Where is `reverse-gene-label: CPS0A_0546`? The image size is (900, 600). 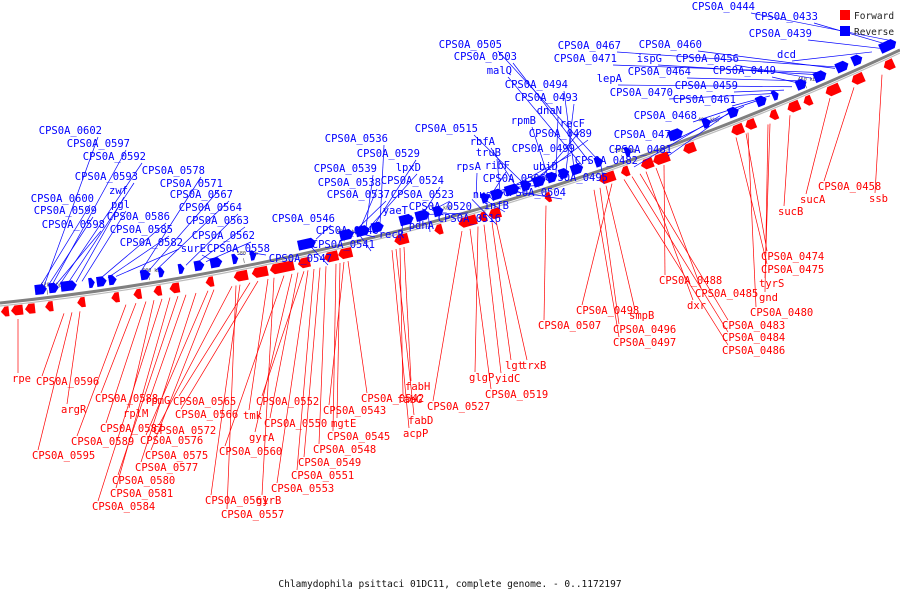 reverse-gene-label: CPS0A_0546 is located at coordinates (303, 219).